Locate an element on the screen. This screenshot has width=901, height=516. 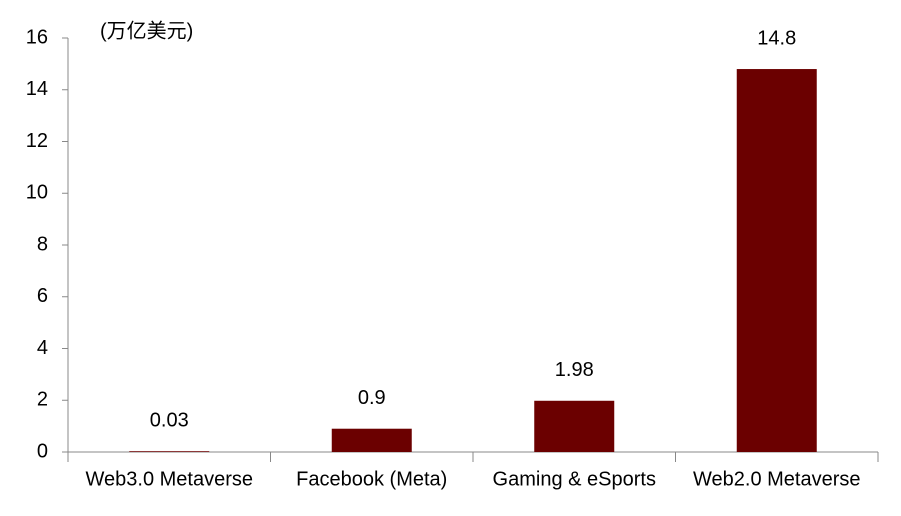
y-tick-label: 4 is located at coordinates (42, 348).